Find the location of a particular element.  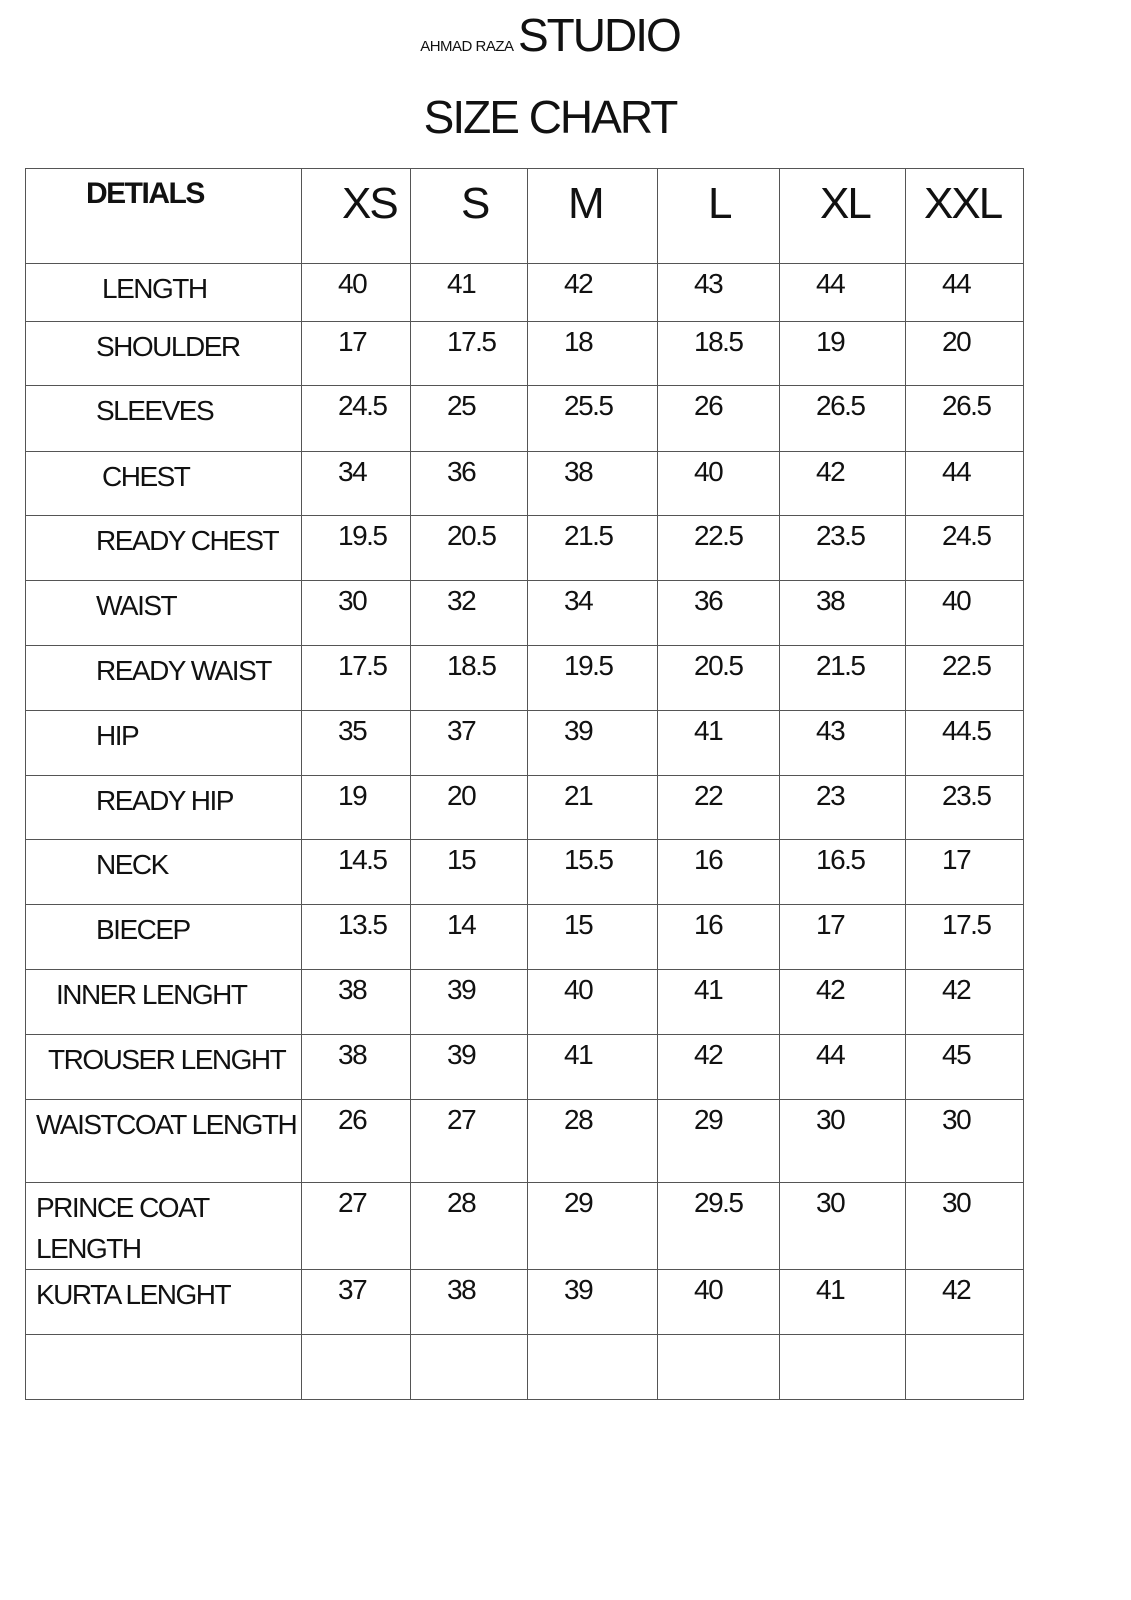

size-value-s: 20.5 is located at coordinates (469, 548).